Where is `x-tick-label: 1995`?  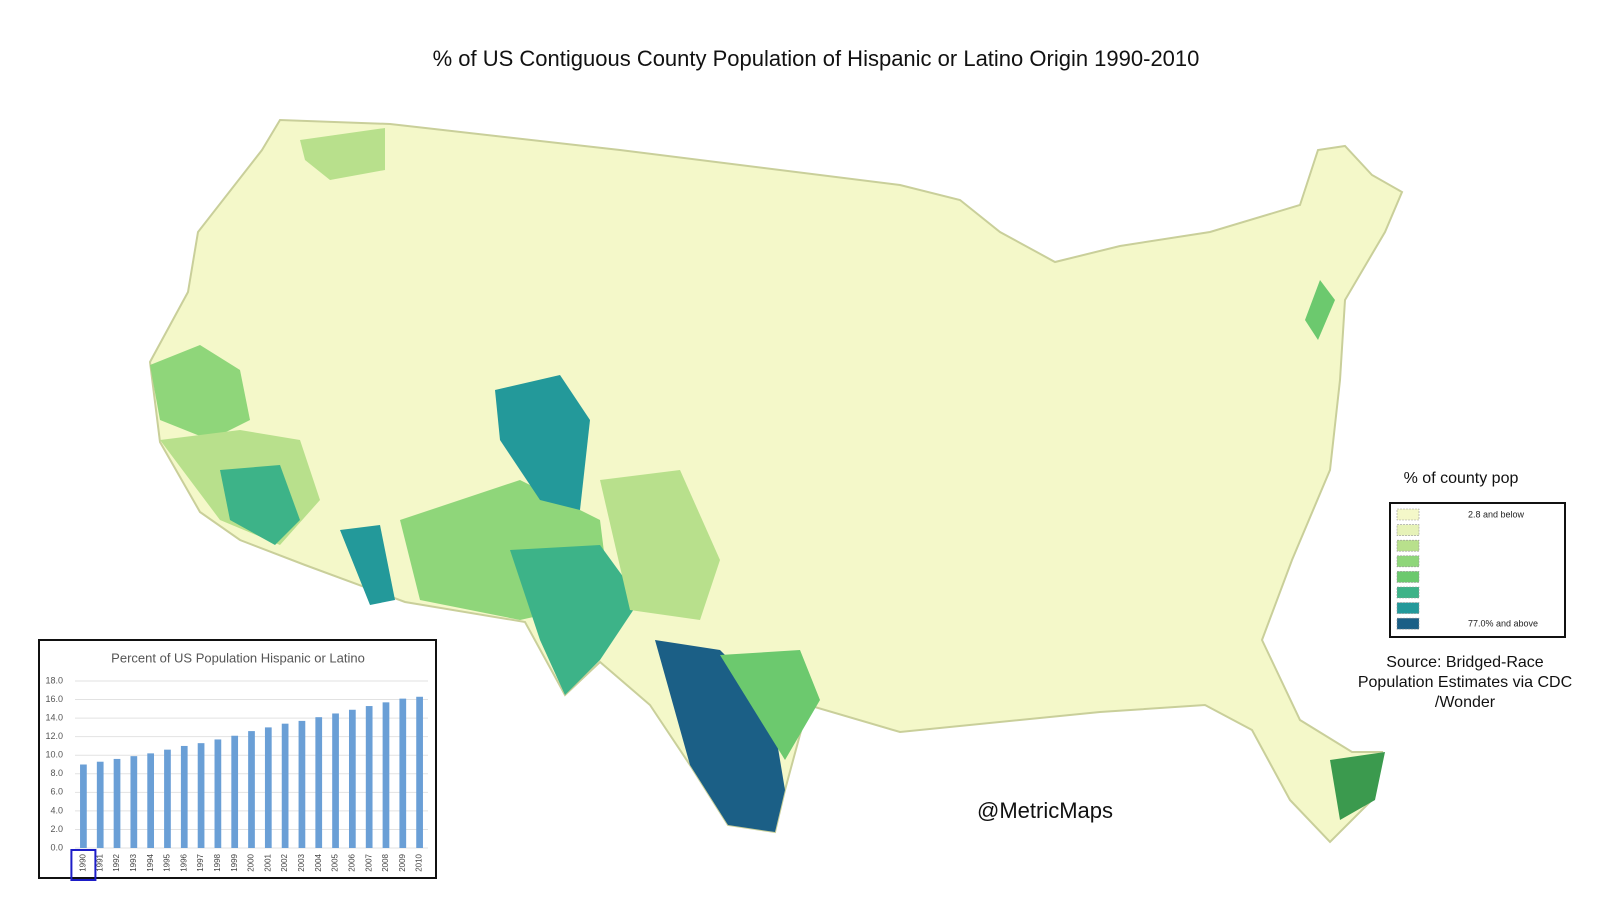
x-tick-label: 1995 is located at coordinates (167, 862).